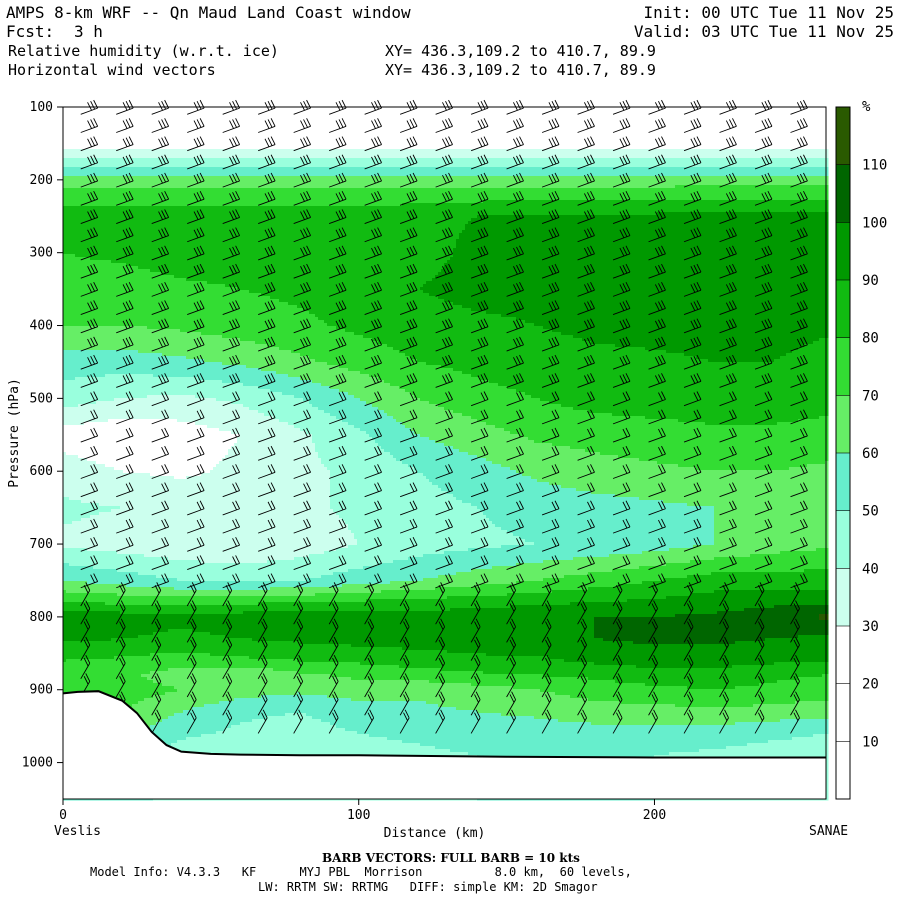  I want to click on y-tick-label: 400, so click(41, 326).